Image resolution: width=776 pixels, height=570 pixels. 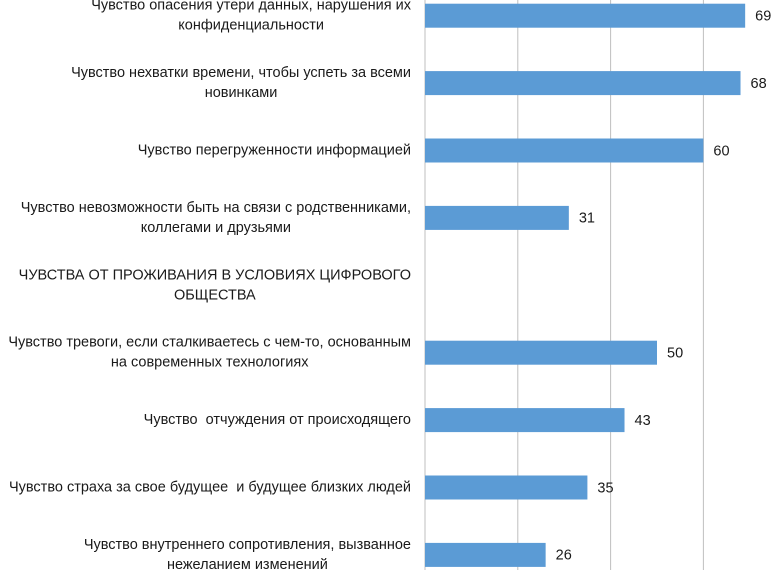 I want to click on value-label: 68, so click(x=759, y=84).